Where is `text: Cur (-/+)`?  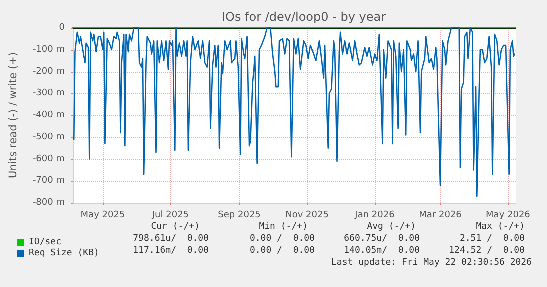 text: Cur (-/+) is located at coordinates (175, 227).